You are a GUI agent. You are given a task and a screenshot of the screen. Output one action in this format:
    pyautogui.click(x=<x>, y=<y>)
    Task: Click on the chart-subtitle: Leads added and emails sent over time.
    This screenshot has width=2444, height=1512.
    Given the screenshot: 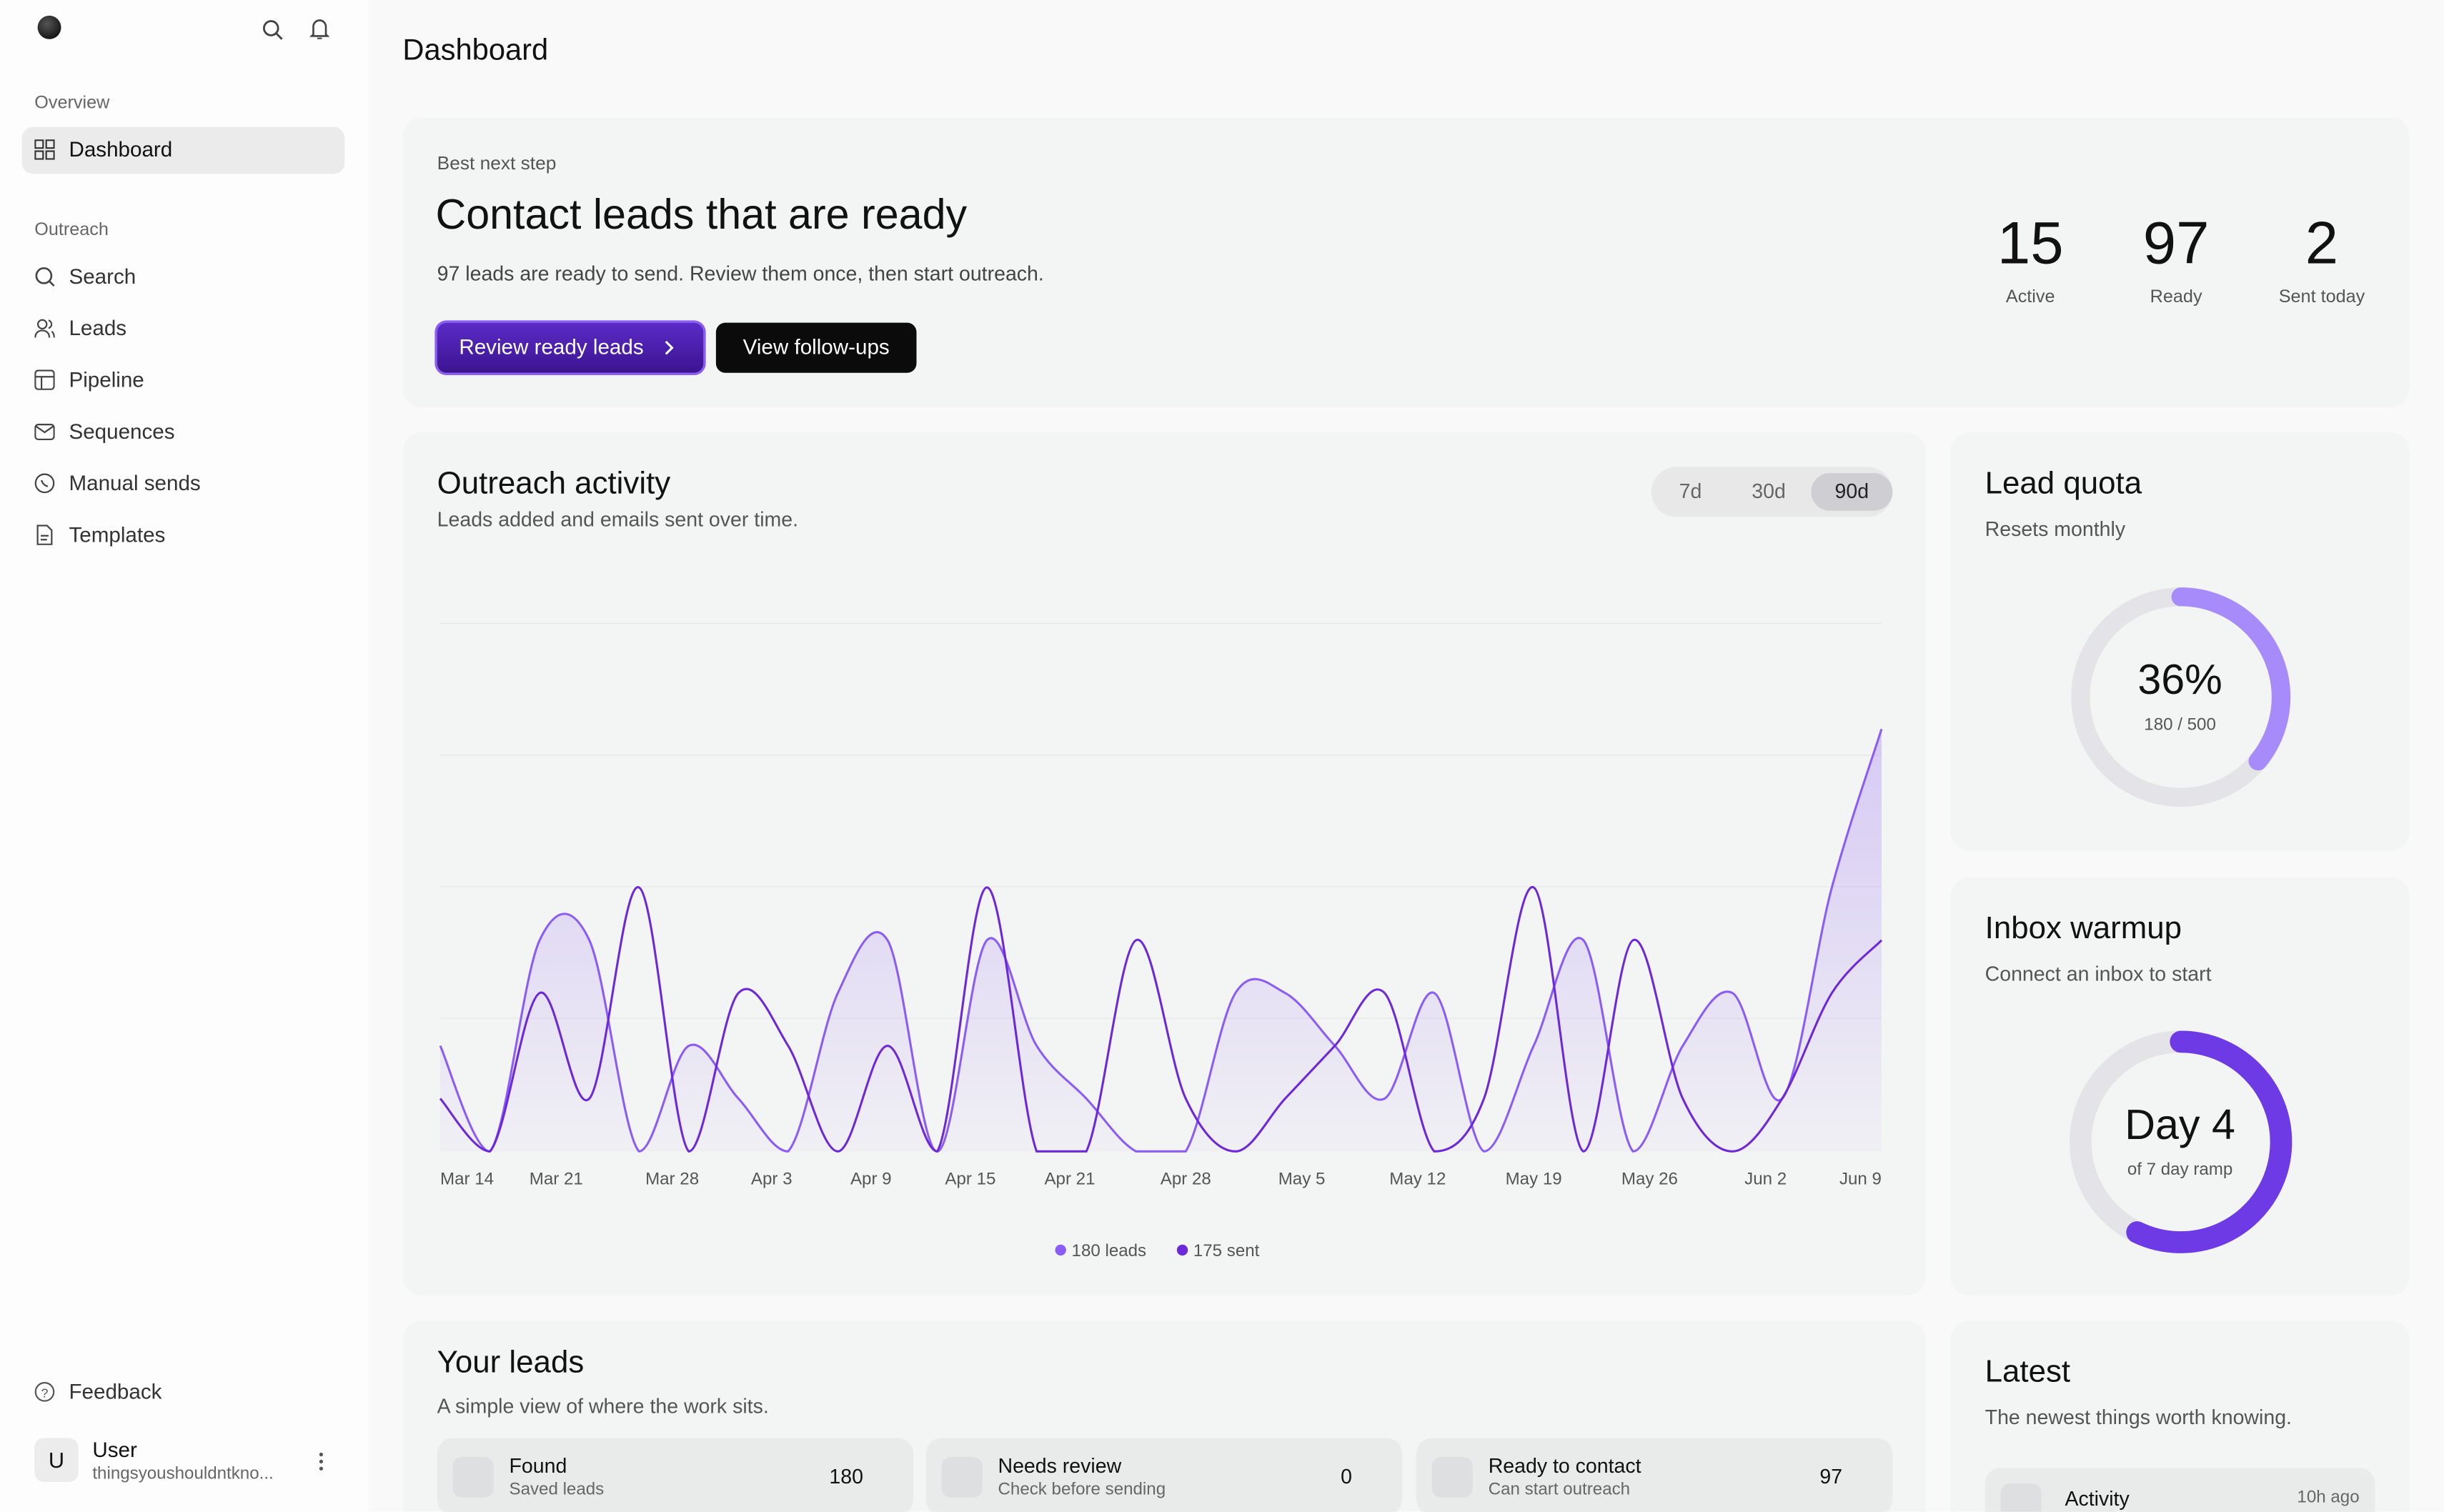 What is the action you would take?
    pyautogui.click(x=618, y=519)
    